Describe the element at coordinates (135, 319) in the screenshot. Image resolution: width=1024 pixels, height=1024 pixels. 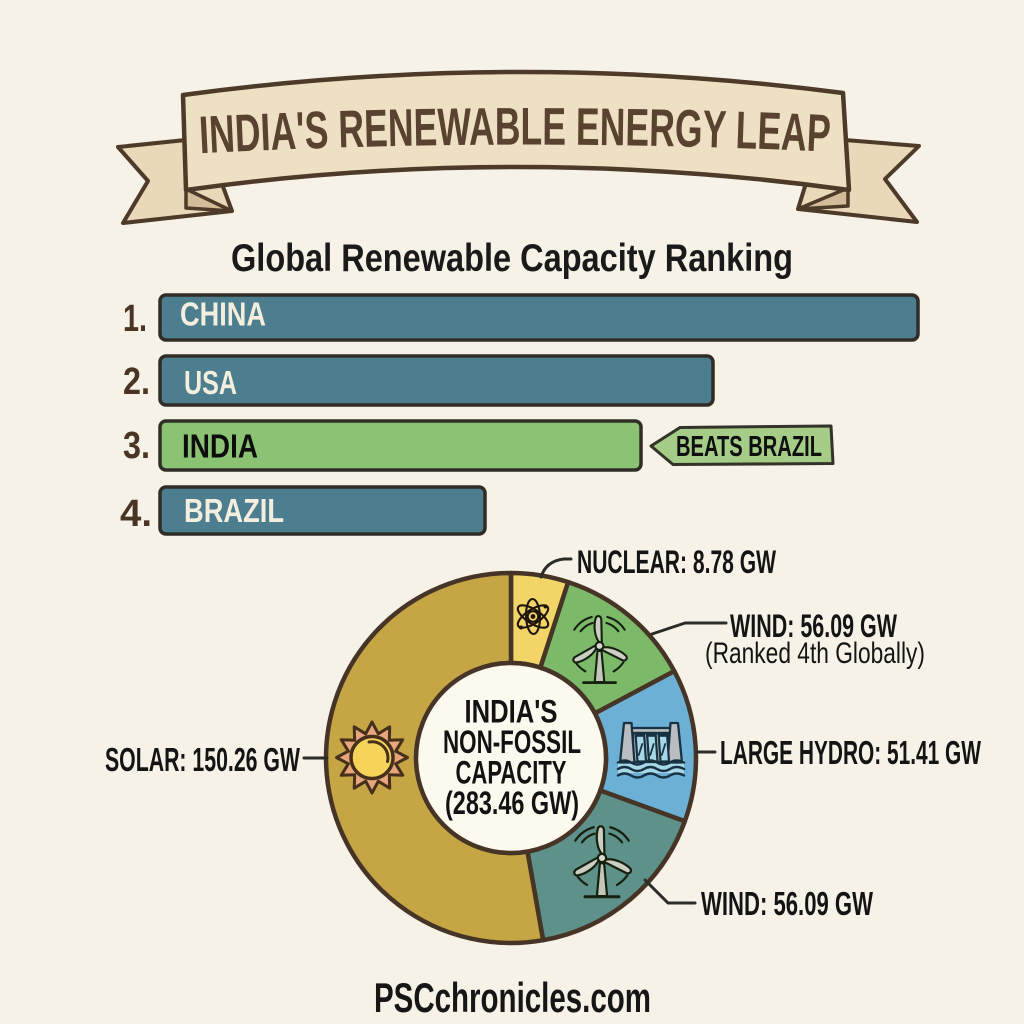
I see `svg-text: 1.` at that location.